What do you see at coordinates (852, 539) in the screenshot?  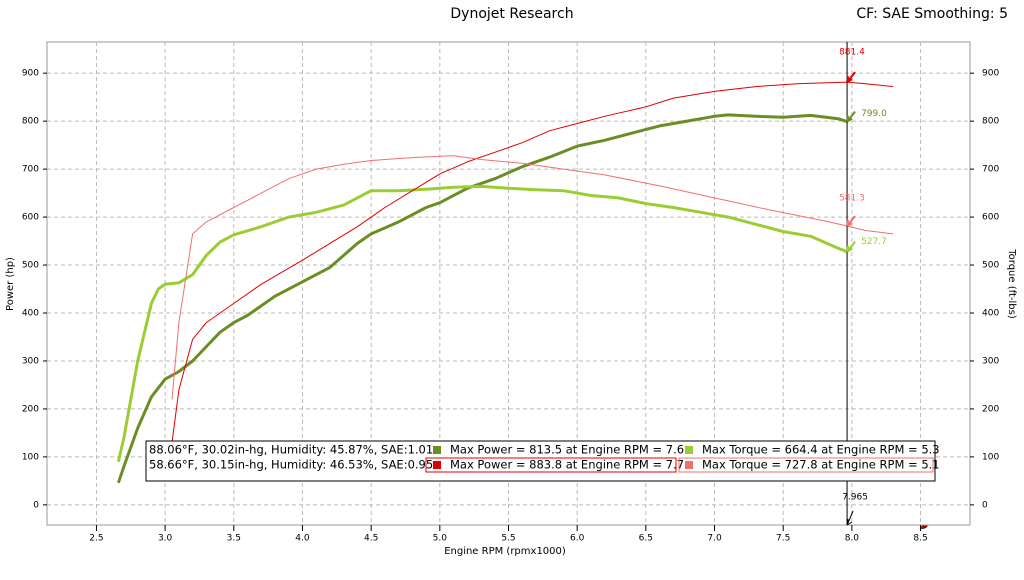 I see `x-tick-label: 8.0` at bounding box center [852, 539].